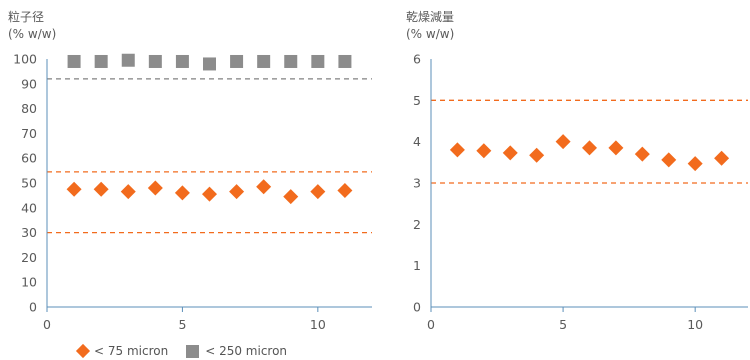 This screenshot has width=750, height=360. I want to click on legend-label: < 75 micron, so click(131, 351).